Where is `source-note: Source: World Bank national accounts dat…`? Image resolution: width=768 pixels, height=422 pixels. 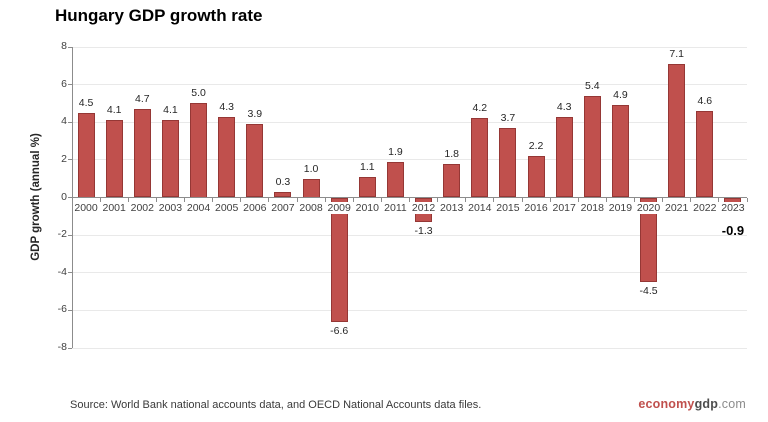 source-note: Source: World Bank national accounts dat… is located at coordinates (276, 405).